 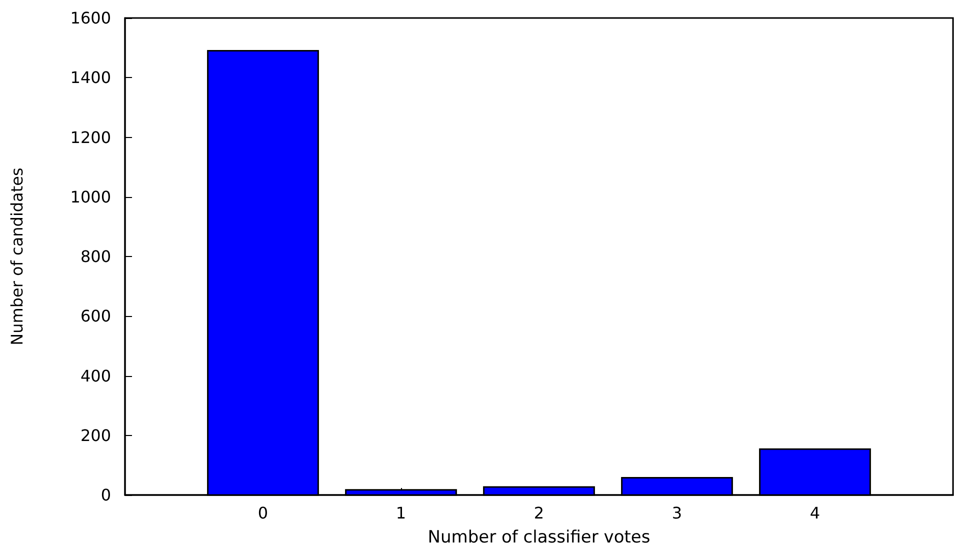 I want to click on y-tick-label: 0, so click(x=105, y=495).